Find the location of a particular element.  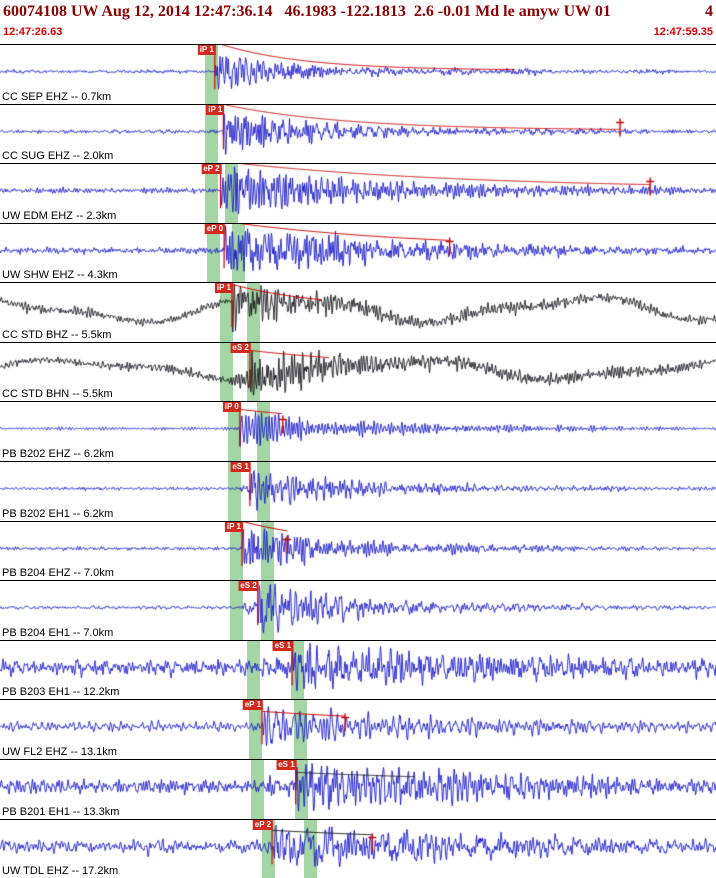

time-window-line: 12:47:26.63 12:47:59.35 is located at coordinates (358, 32).